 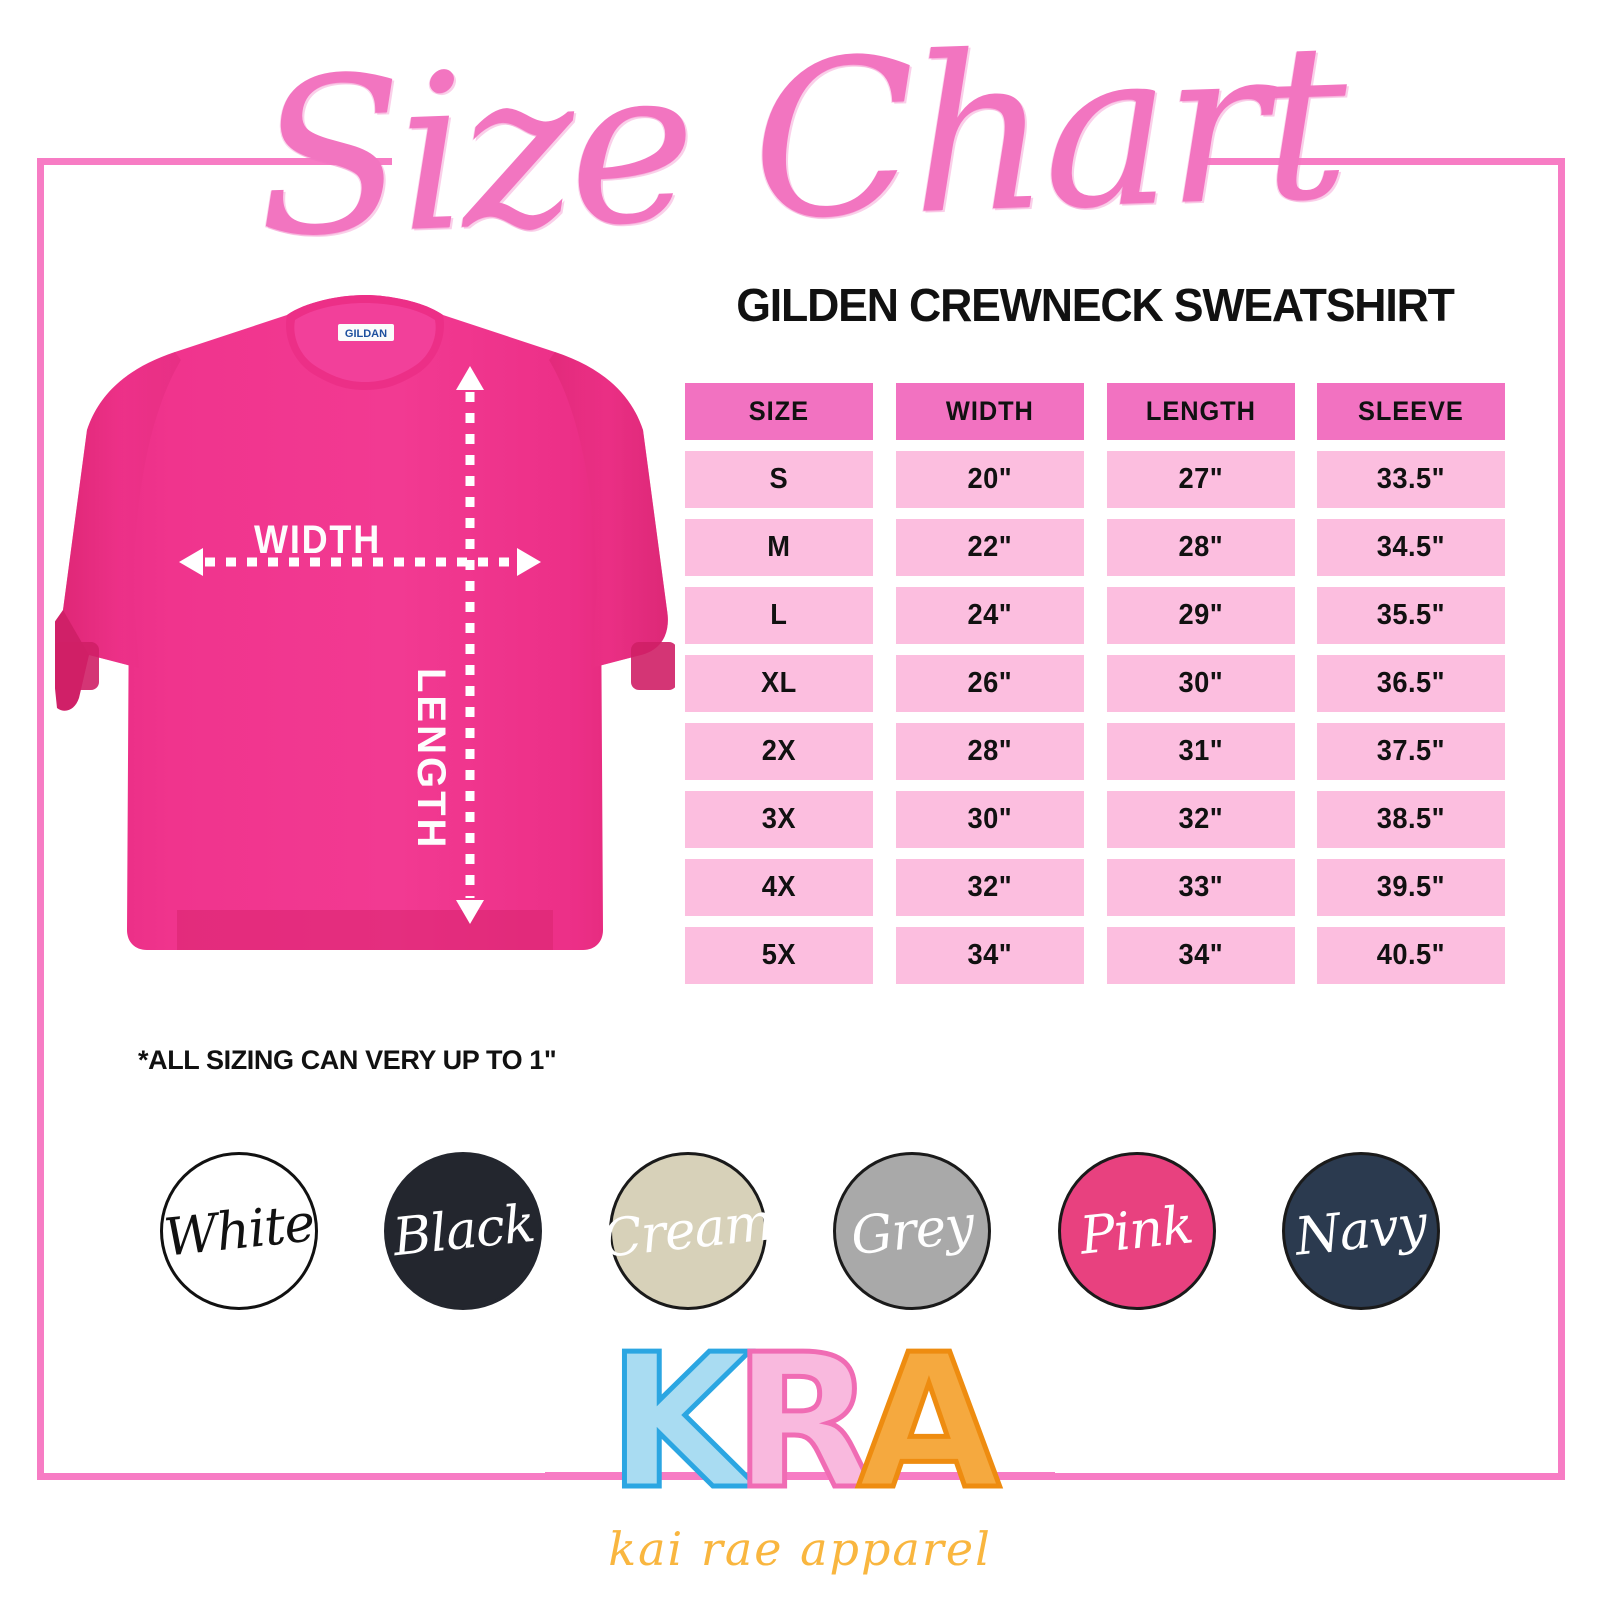 I want to click on table-row: 2X 28" 31" 37.5", so click(x=1095, y=751).